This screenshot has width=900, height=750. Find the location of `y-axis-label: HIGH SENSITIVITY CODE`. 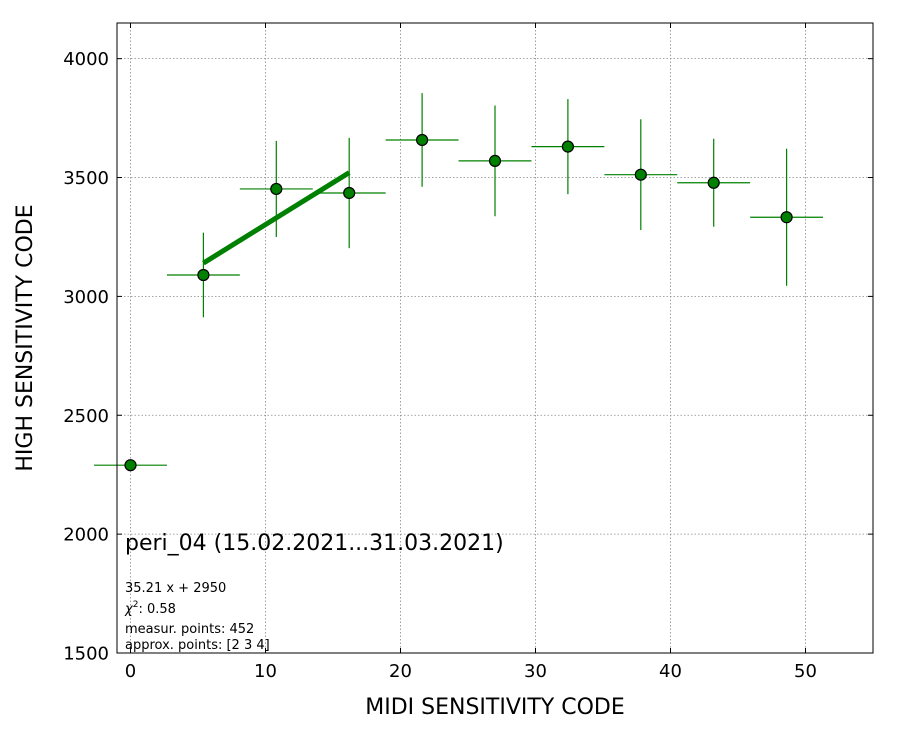

y-axis-label: HIGH SENSITIVITY CODE is located at coordinates (25, 337).